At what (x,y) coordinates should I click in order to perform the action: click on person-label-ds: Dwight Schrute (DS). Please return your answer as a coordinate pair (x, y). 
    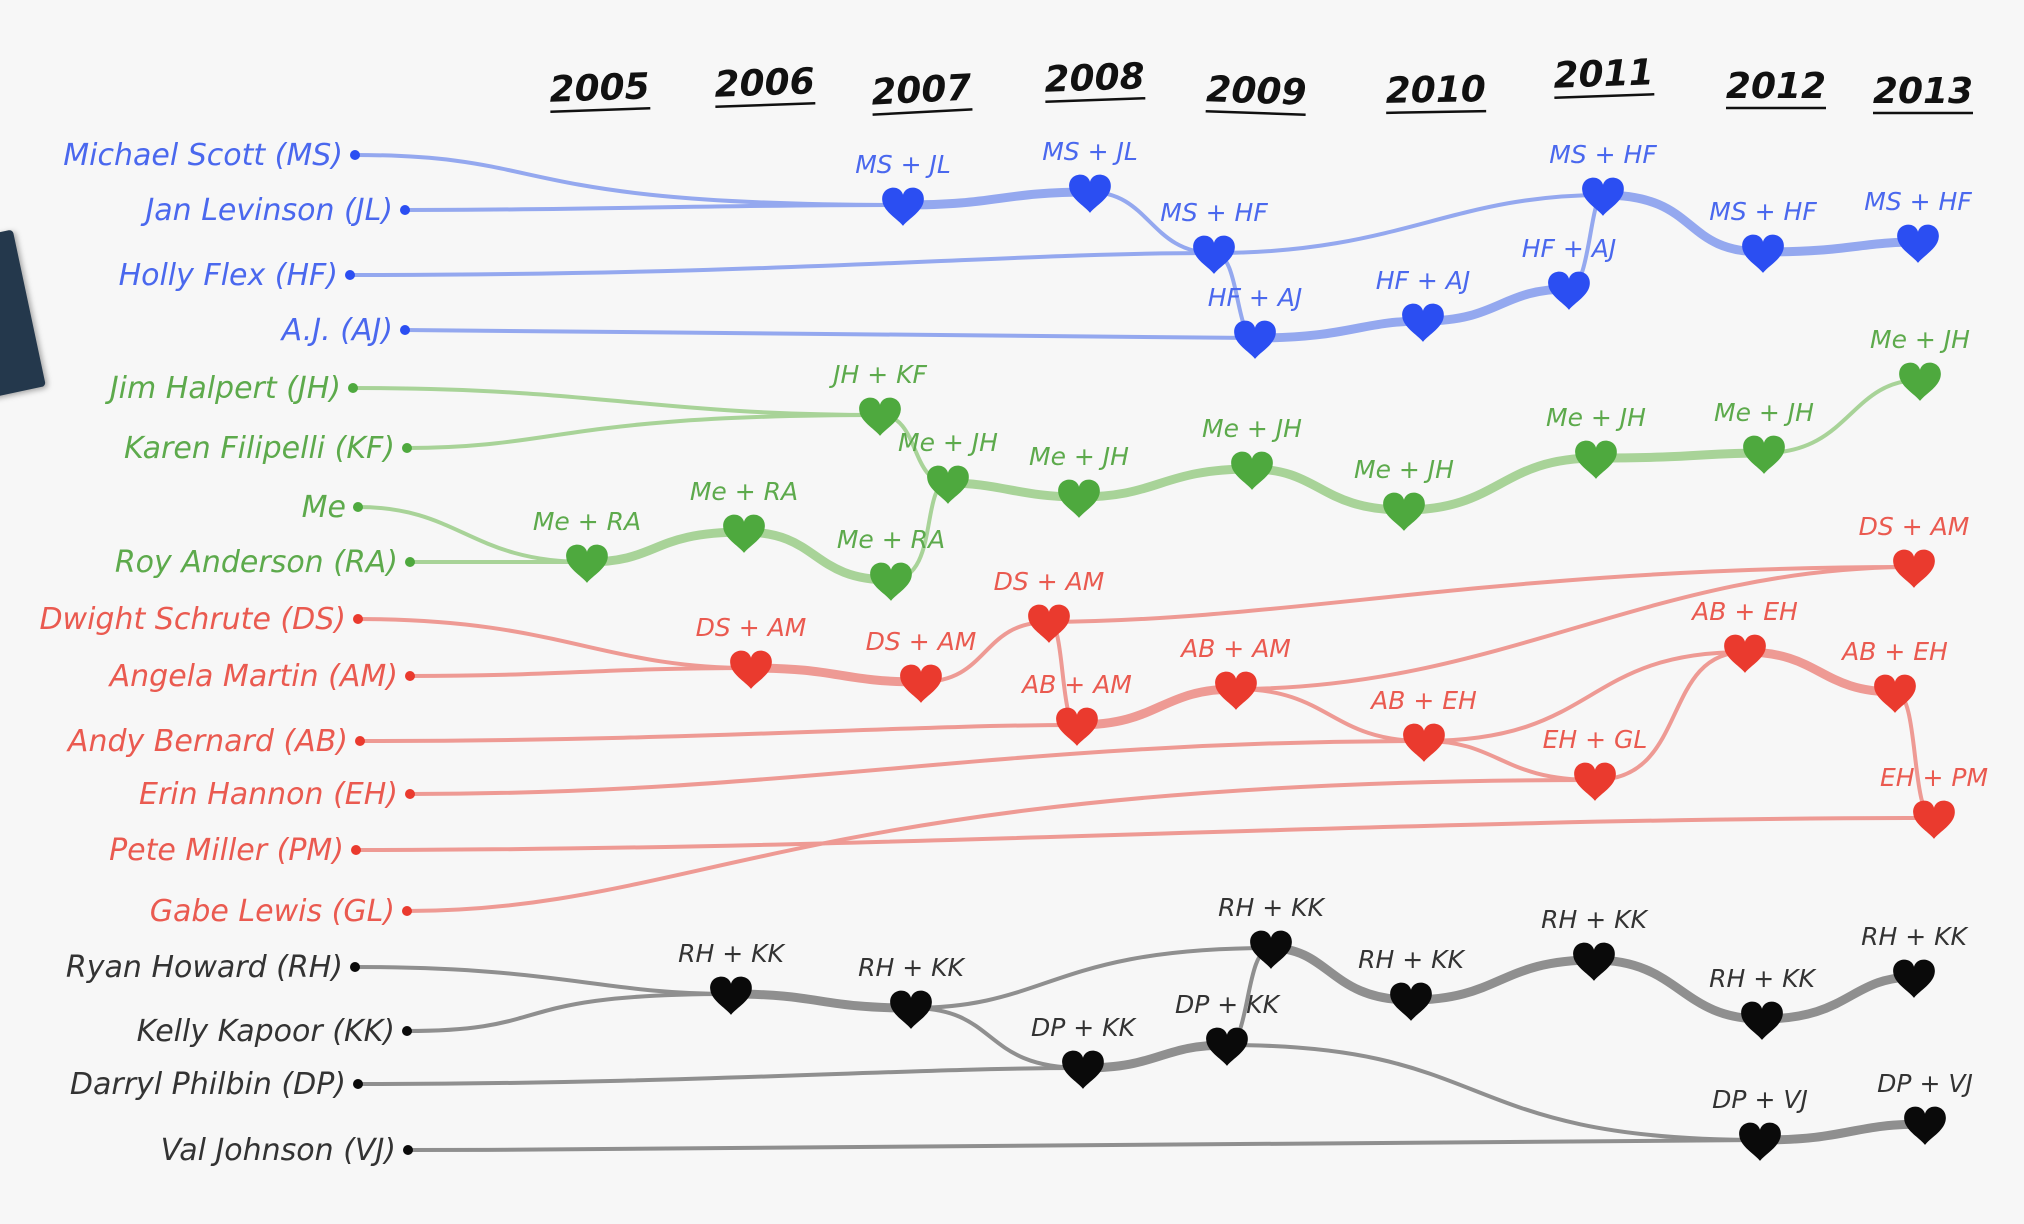
    Looking at the image, I should click on (192, 619).